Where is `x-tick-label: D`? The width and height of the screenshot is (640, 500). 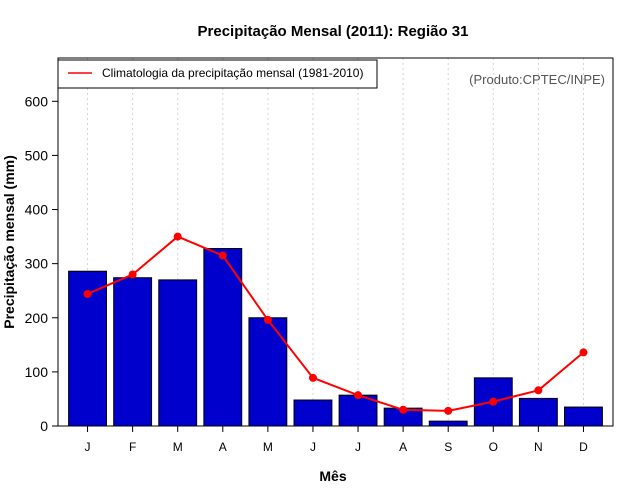 x-tick-label: D is located at coordinates (583, 447).